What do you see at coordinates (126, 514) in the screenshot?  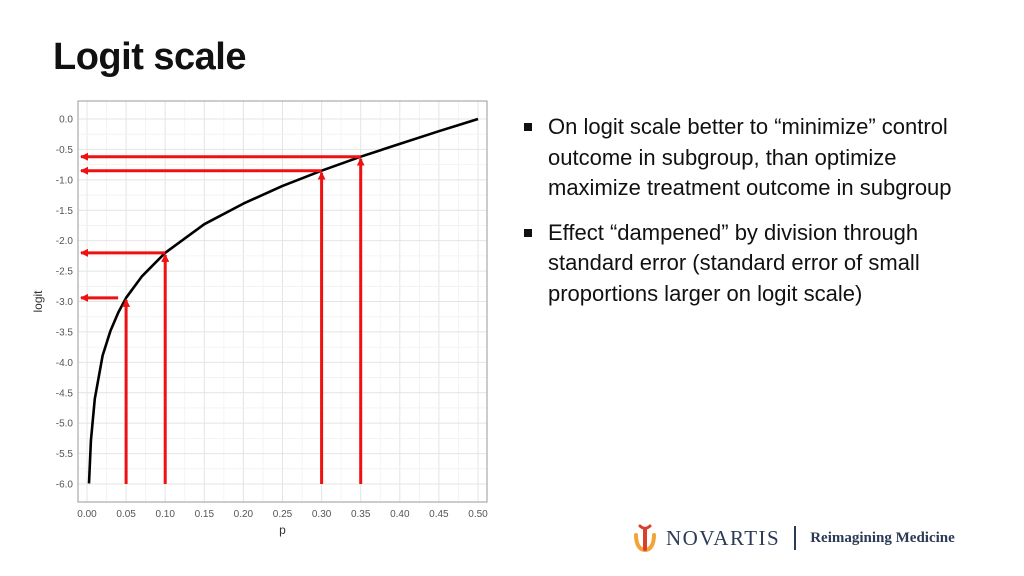 I see `x-tick-label: 0.05` at bounding box center [126, 514].